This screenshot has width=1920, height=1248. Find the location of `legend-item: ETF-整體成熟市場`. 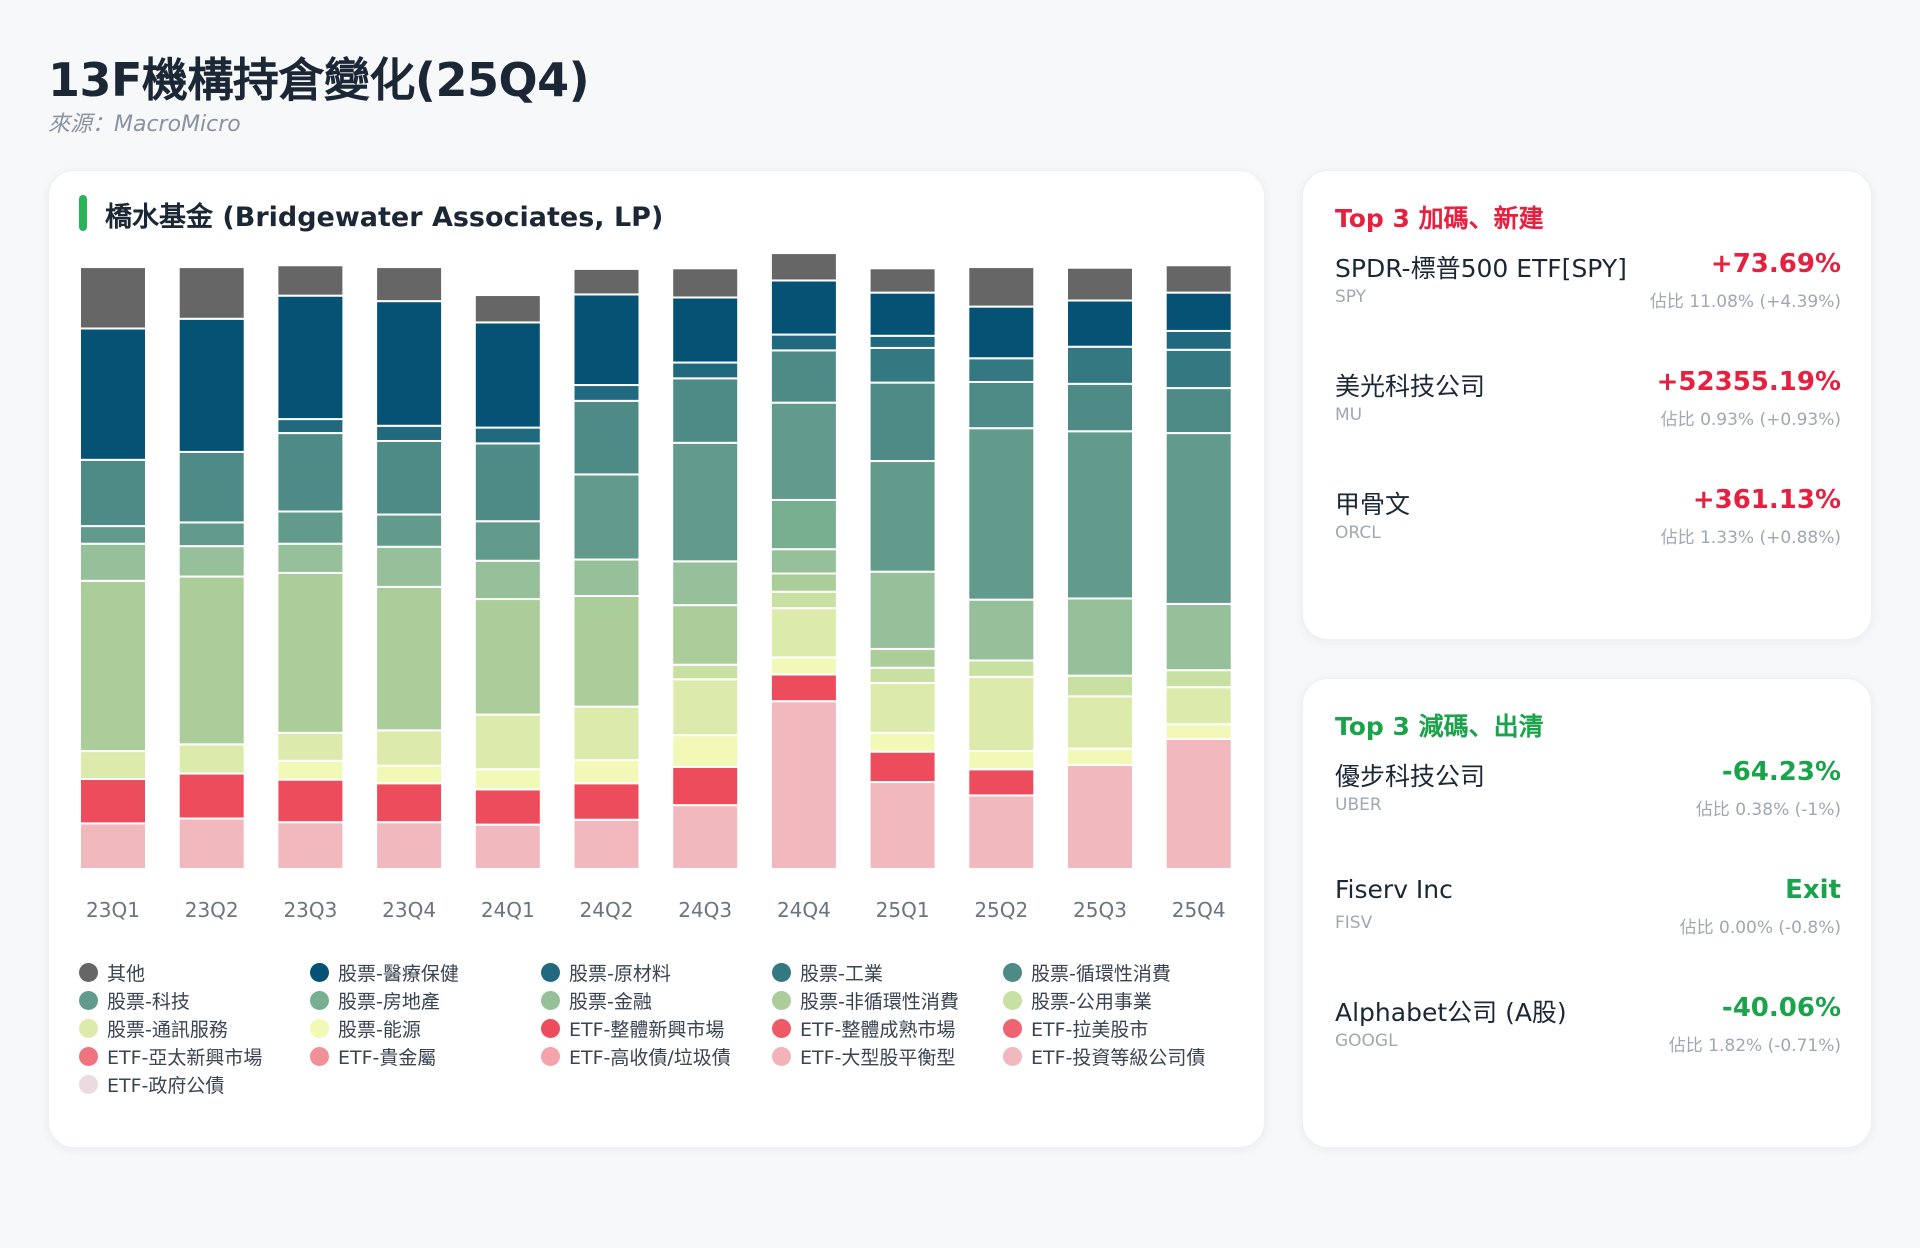

legend-item: ETF-整體成熟市場 is located at coordinates (887, 1029).